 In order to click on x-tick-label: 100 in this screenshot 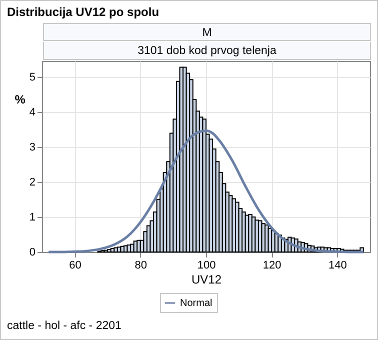, I will do `click(206, 266)`.